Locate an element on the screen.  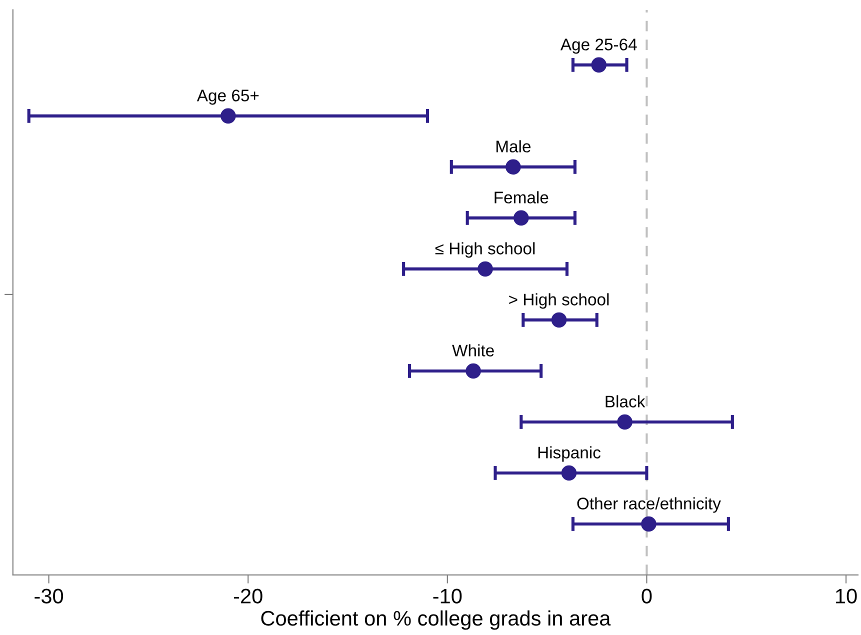
y-tick-label: White is located at coordinates (473, 350).